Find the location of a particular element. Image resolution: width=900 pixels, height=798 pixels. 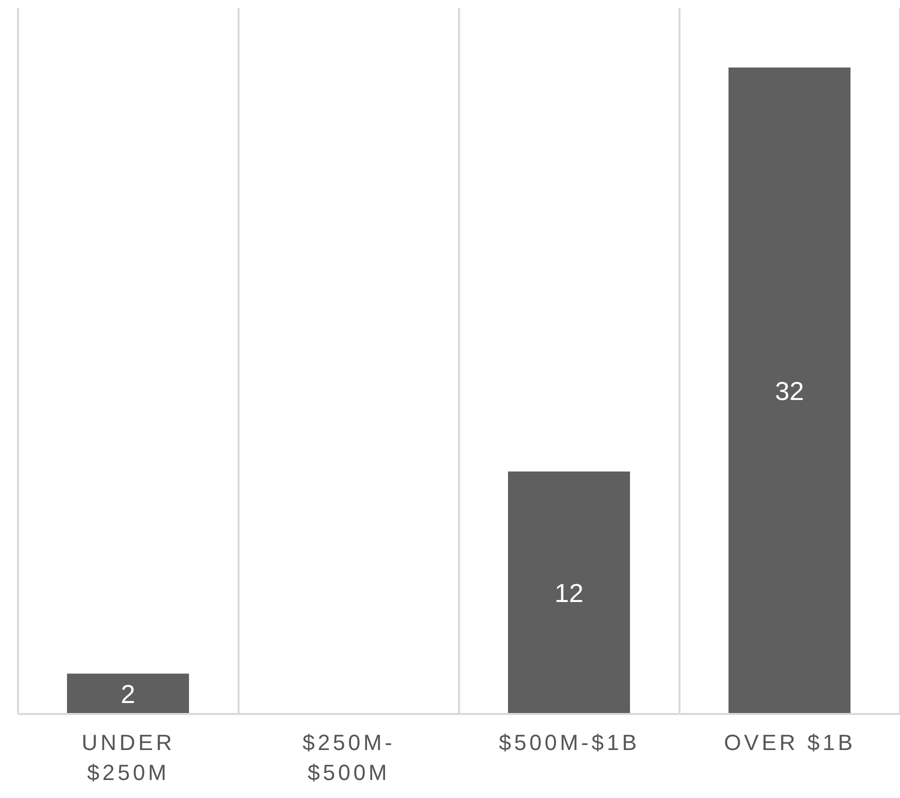

x-tick-label: UNDER $250M is located at coordinates (128, 757).